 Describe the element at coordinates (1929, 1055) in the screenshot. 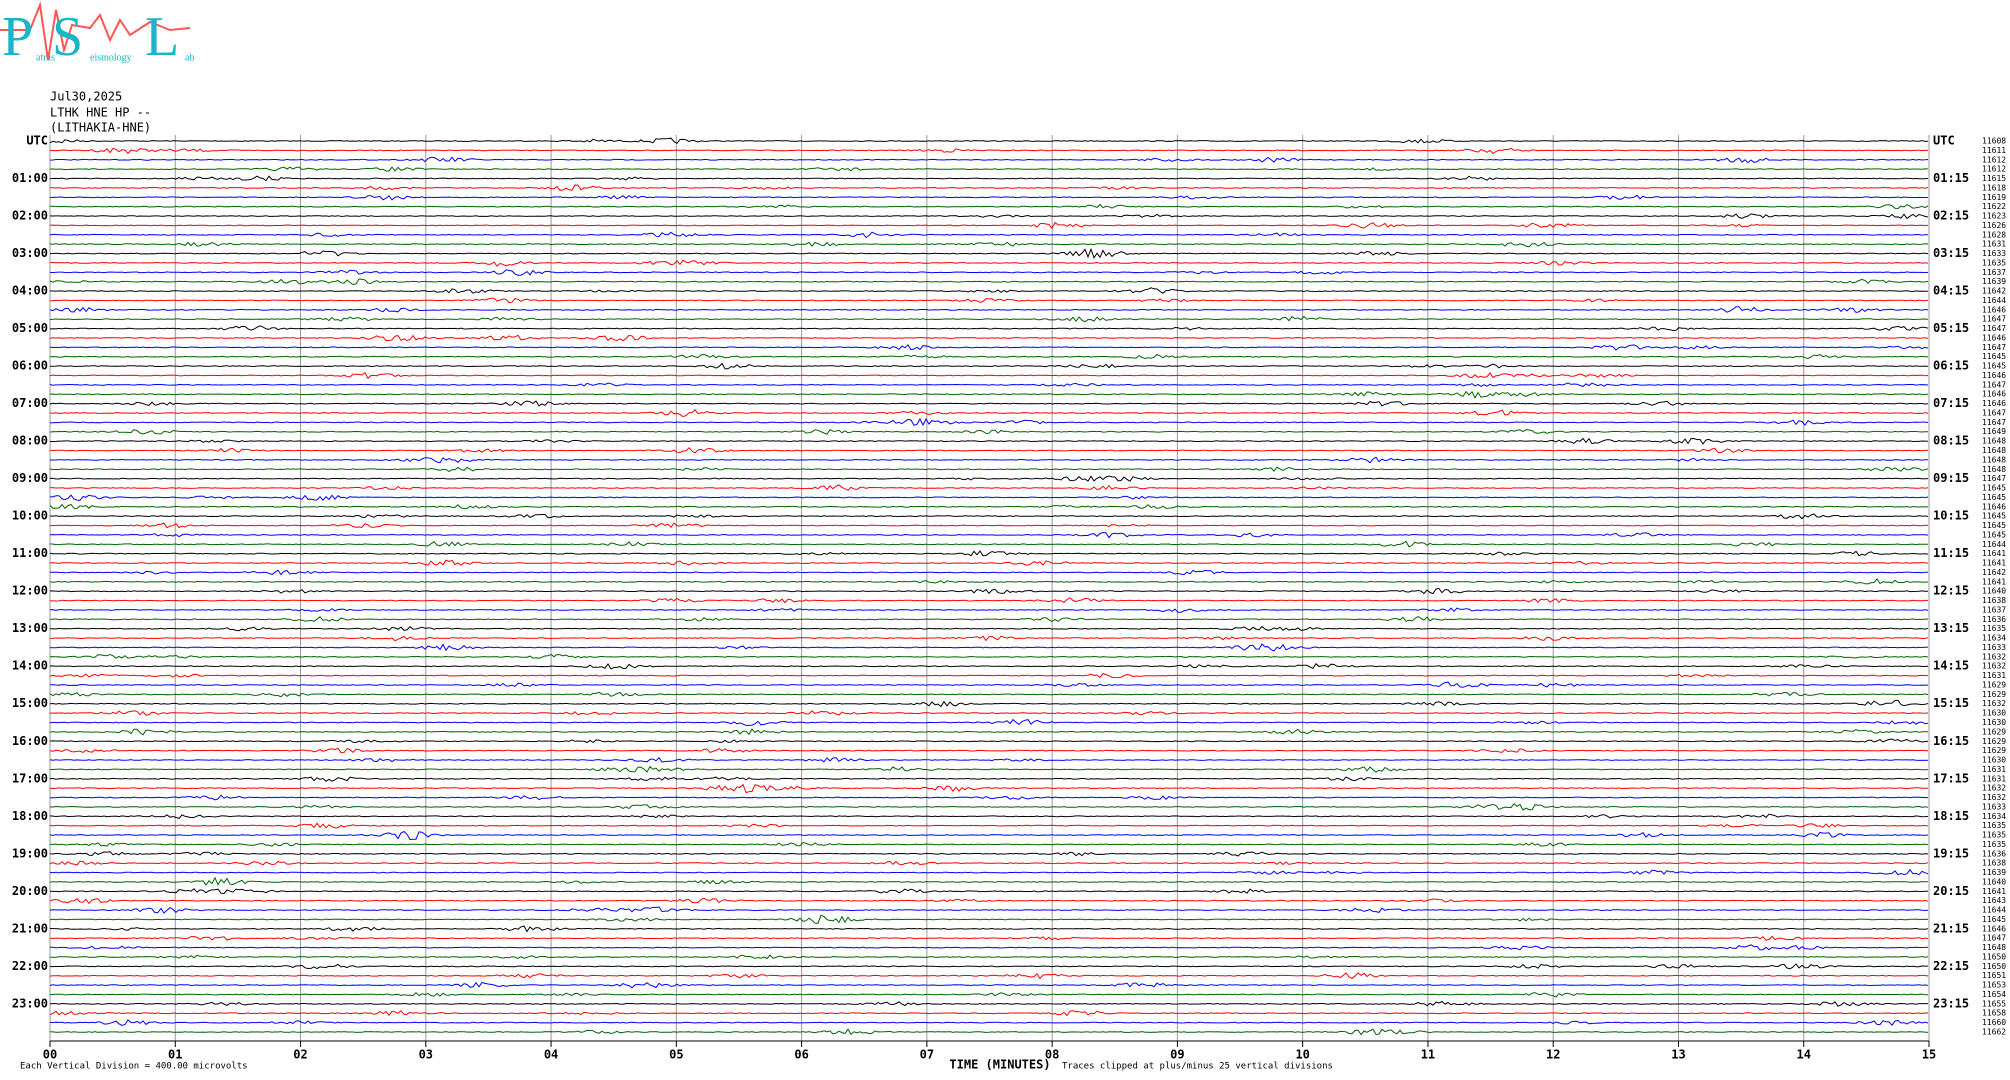

I see `x-tick-label: 15` at that location.